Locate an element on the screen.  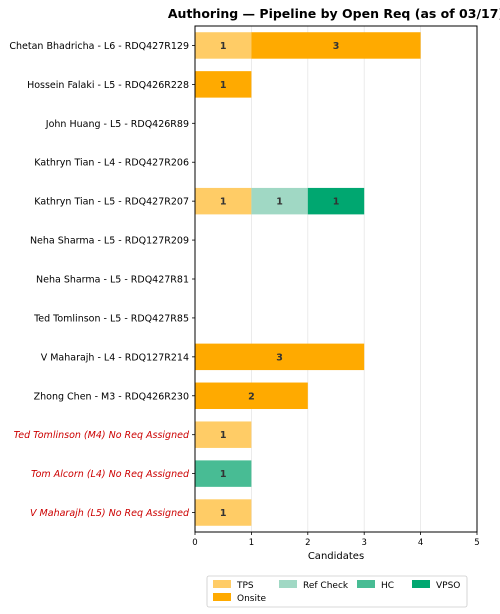
category-label: Kathryn Tian - L4 - RDQ427R206 is located at coordinates (111, 163).